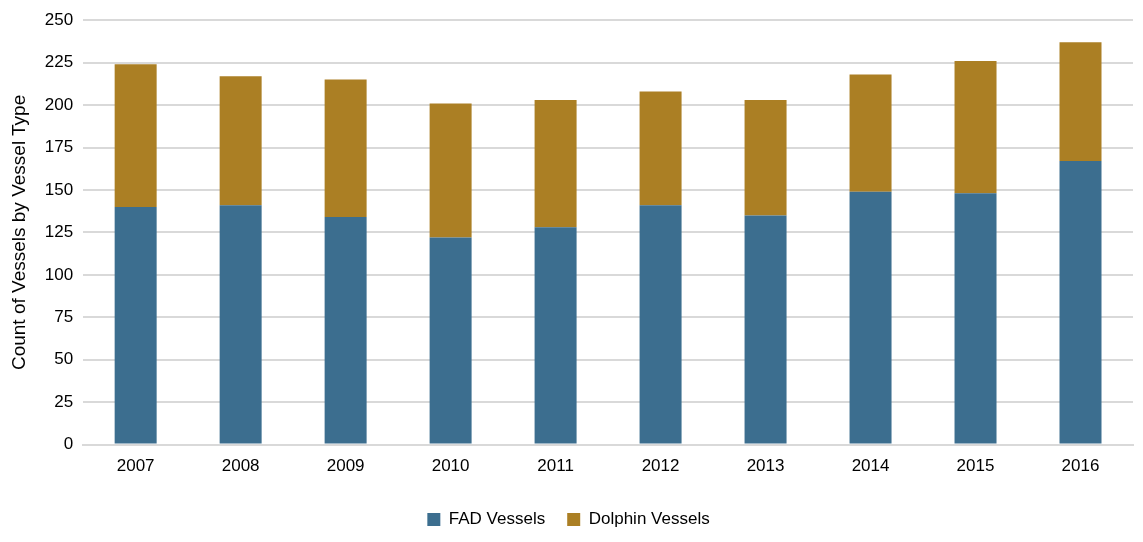  I want to click on y-tick-label: 25, so click(64, 401).